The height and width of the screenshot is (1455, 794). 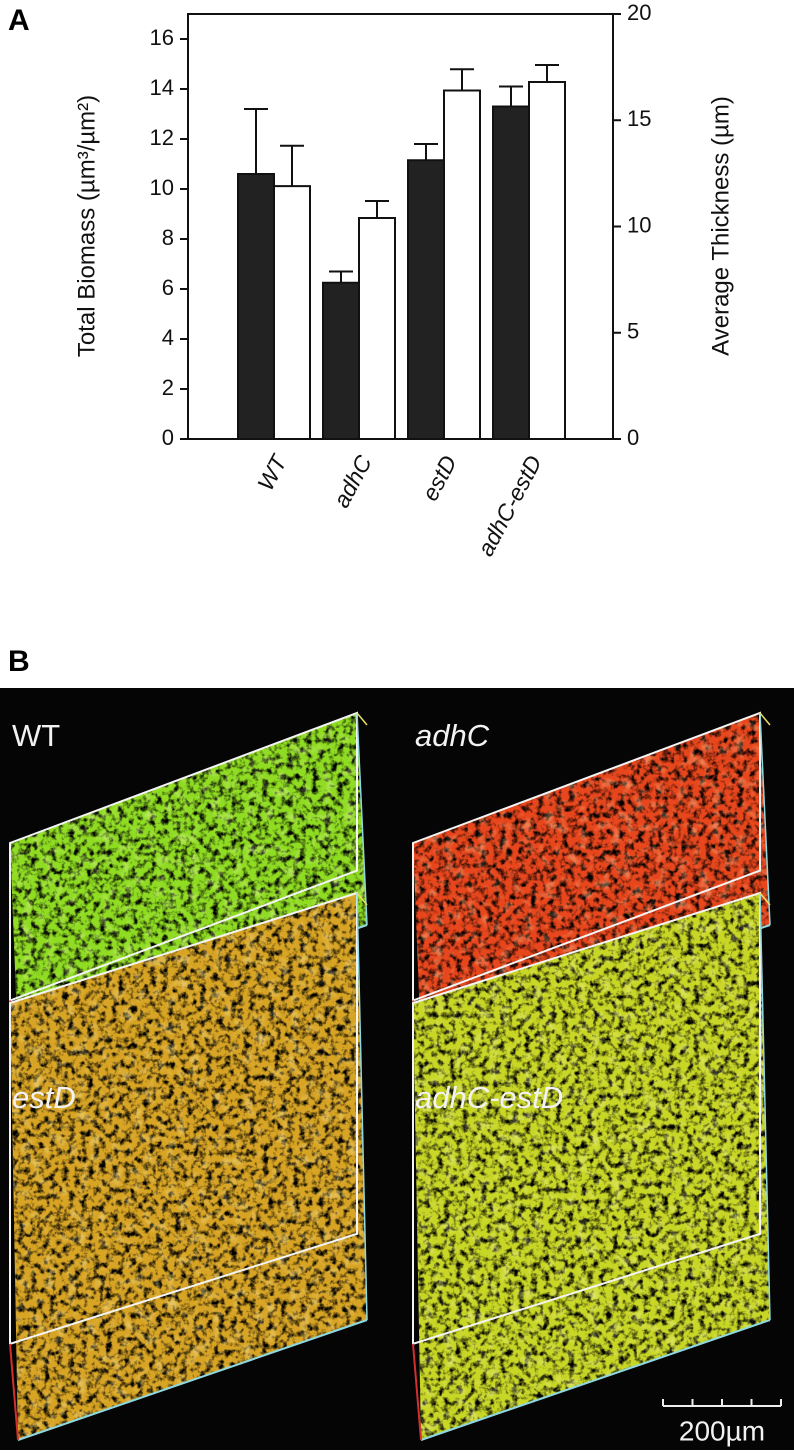 I want to click on scale-bar-label: 200µm, so click(x=722, y=1430).